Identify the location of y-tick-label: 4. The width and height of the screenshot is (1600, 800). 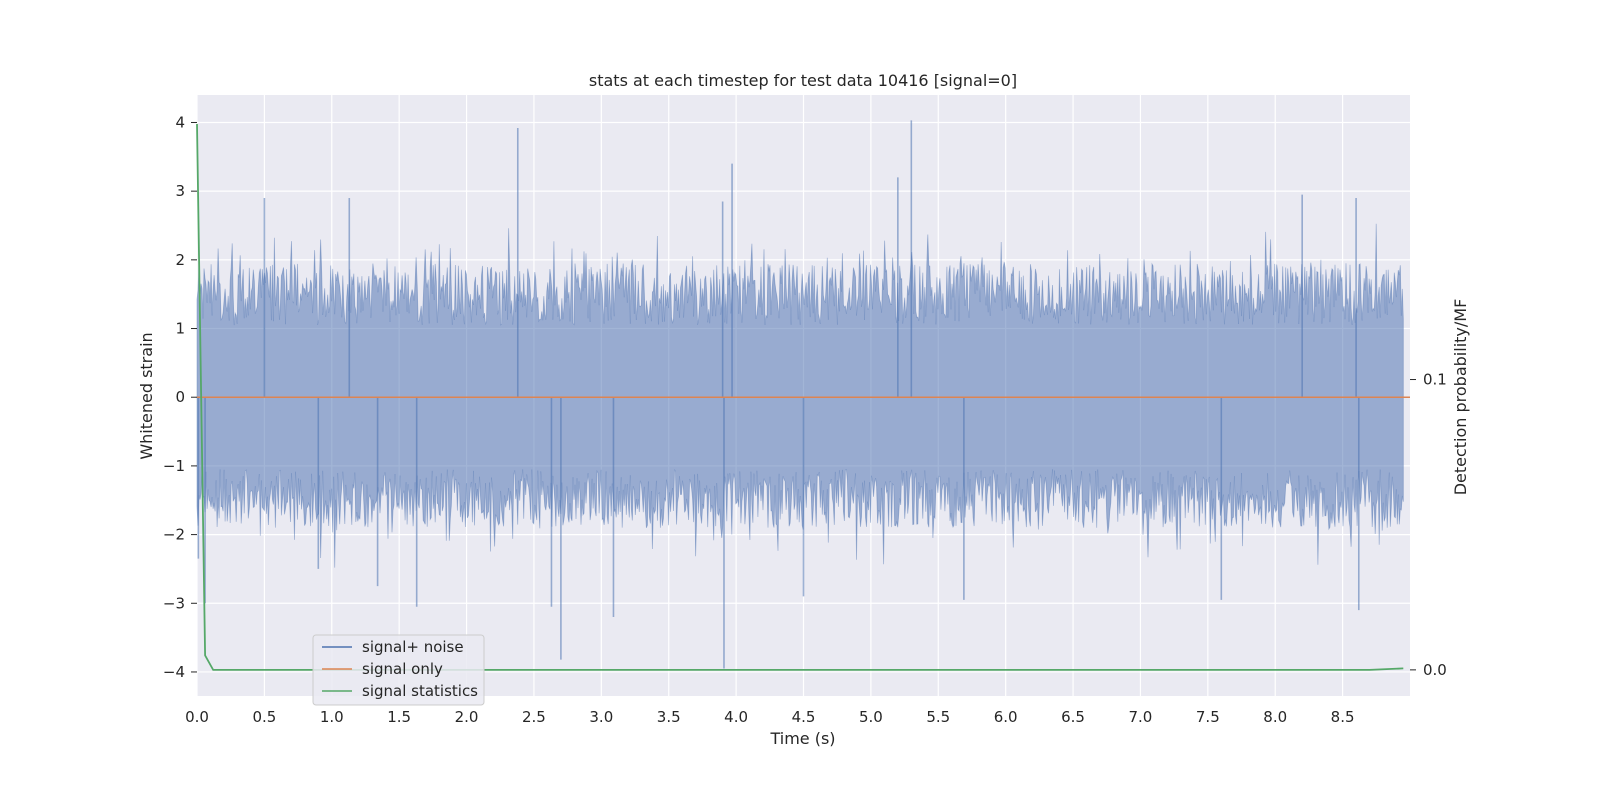
(180, 122).